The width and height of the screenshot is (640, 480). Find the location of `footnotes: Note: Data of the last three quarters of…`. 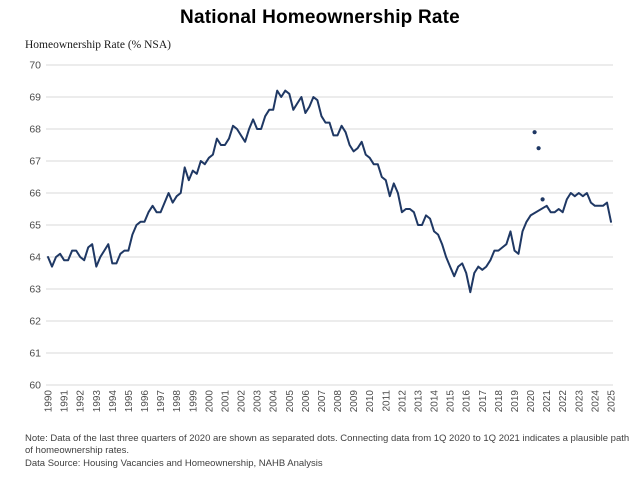

footnotes: Note: Data of the last three quarters of… is located at coordinates (328, 451).